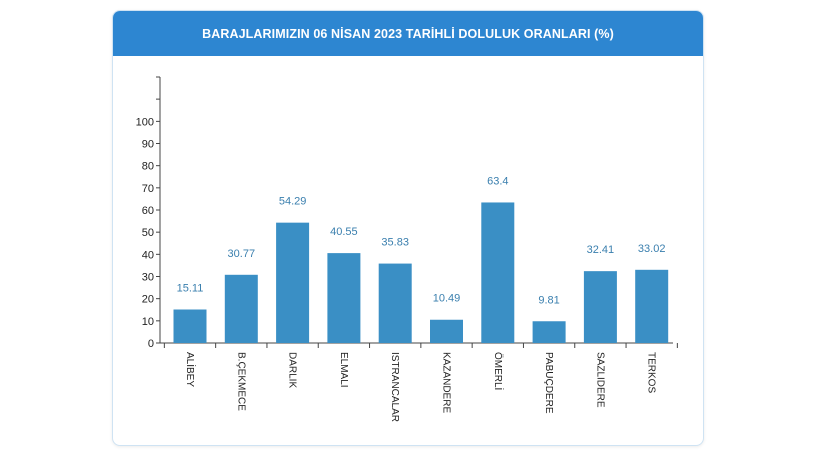 The width and height of the screenshot is (820, 461). Describe the element at coordinates (190, 369) in the screenshot. I see `x-category-label: ALİBEY` at that location.